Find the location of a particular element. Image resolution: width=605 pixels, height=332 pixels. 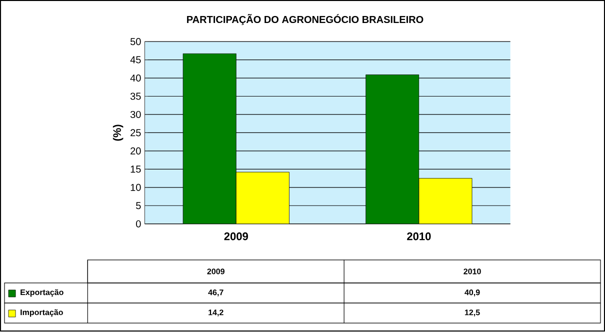

data-label: 12,5 is located at coordinates (472, 313).